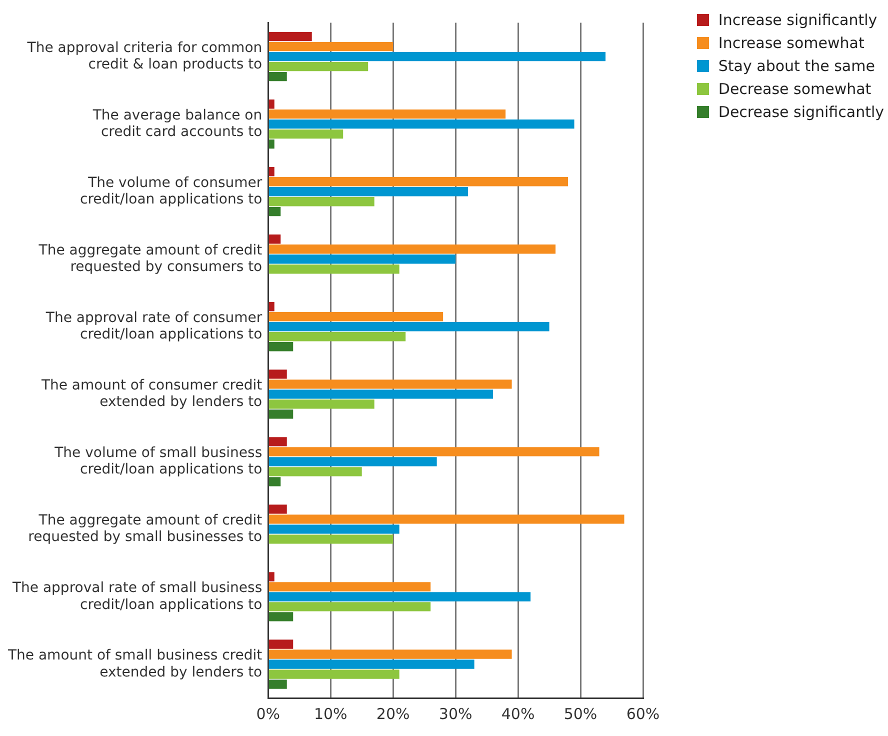 The image size is (888, 736). I want to click on legend-label: Decrease somewhat, so click(795, 89).